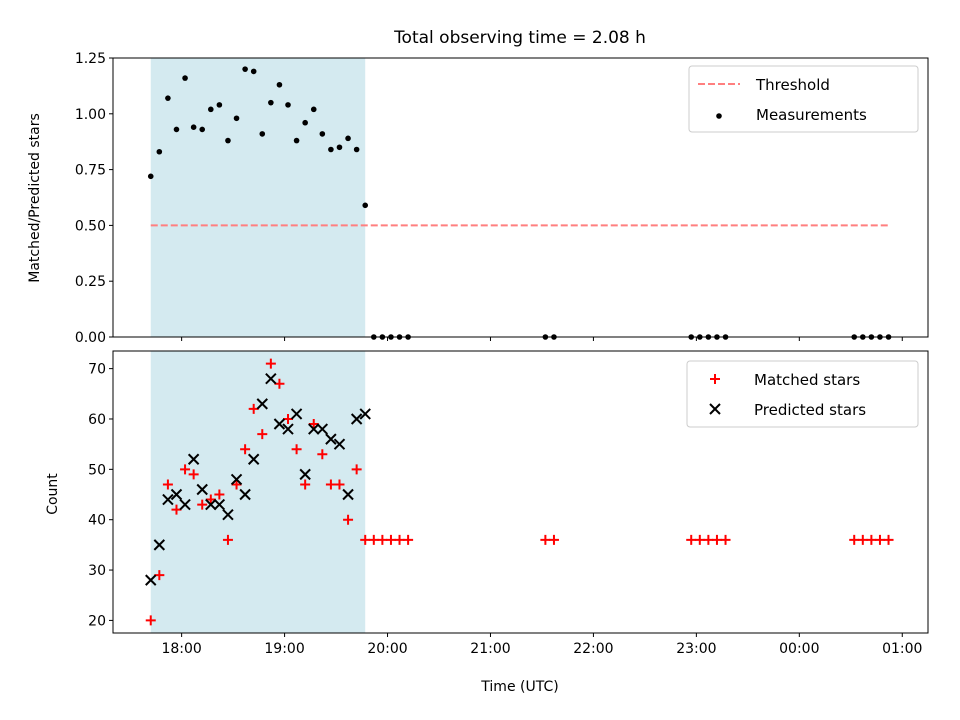  Describe the element at coordinates (97, 470) in the screenshot. I see `y-tick-label: 50` at that location.